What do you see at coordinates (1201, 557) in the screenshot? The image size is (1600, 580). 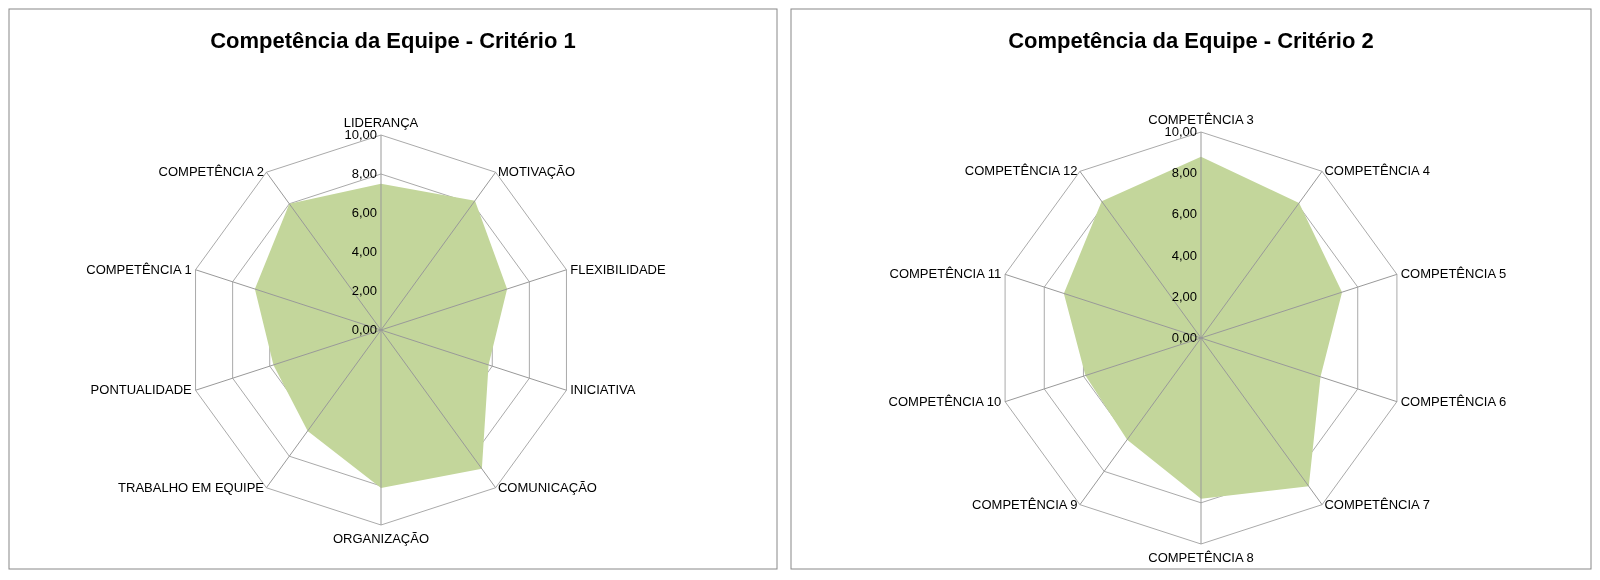 I see `spoke-label: COMPETÊNCIA 8` at bounding box center [1201, 557].